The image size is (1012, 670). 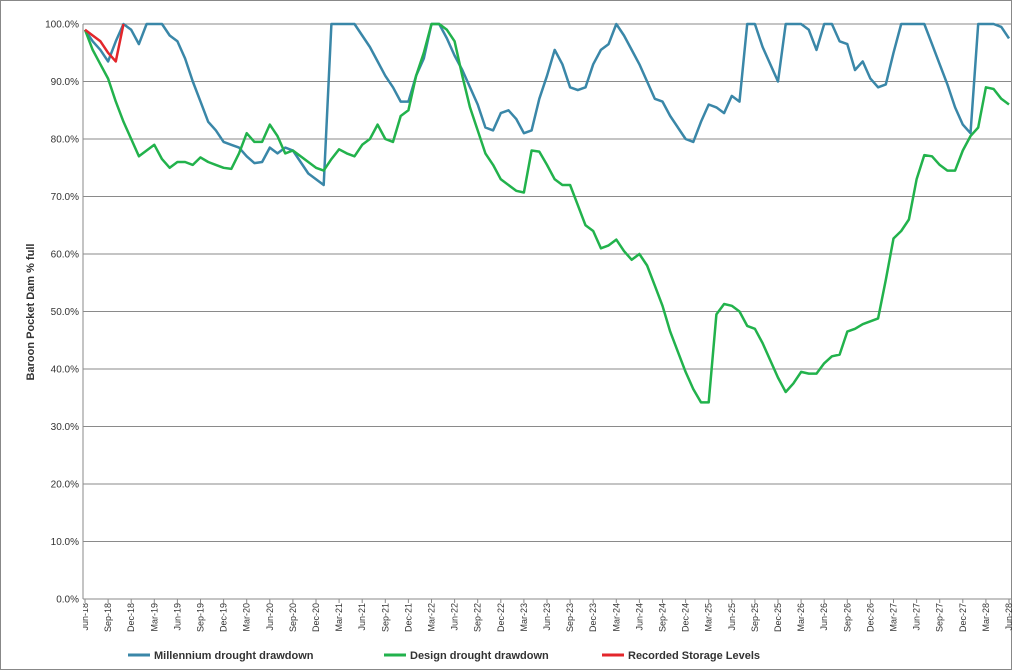 What do you see at coordinates (65, 370) in the screenshot?
I see `y-tick-label: 40.0%` at bounding box center [65, 370].